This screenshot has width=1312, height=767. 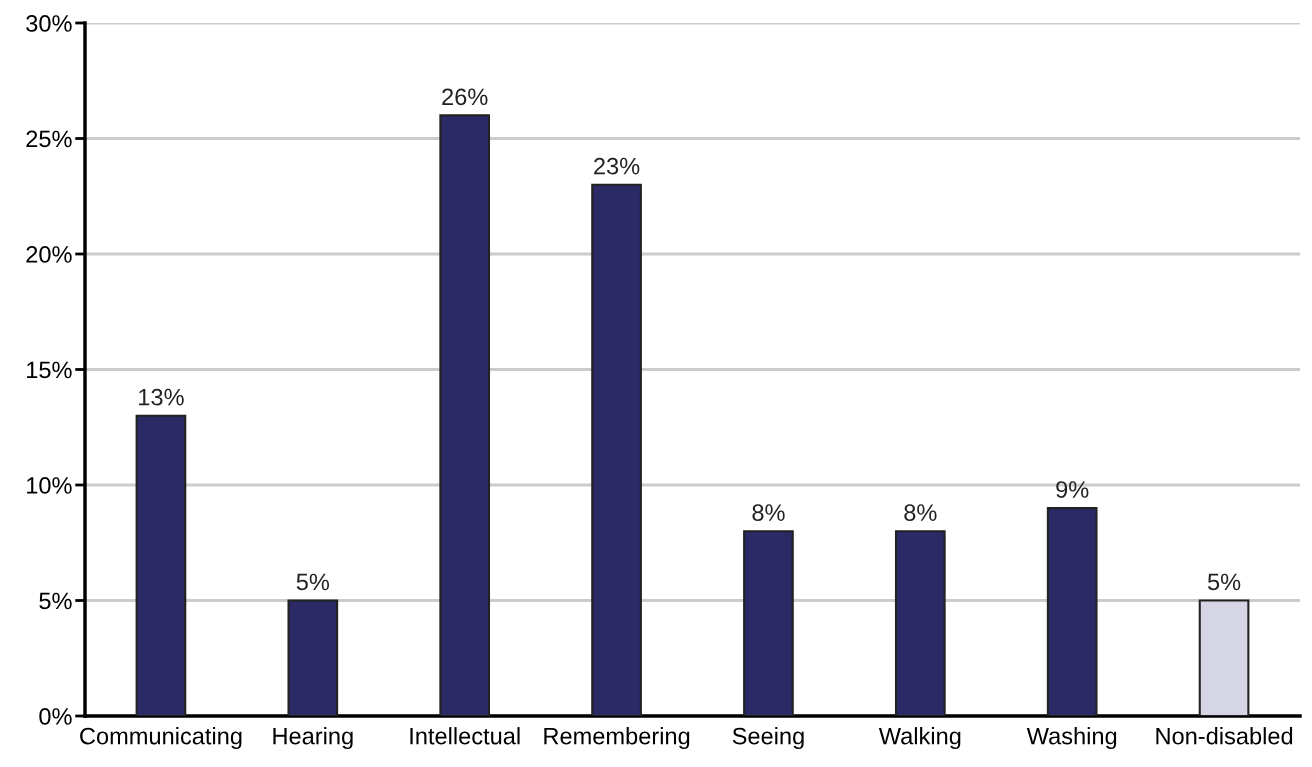 I want to click on y-tick-label: 0%, so click(x=55, y=716).